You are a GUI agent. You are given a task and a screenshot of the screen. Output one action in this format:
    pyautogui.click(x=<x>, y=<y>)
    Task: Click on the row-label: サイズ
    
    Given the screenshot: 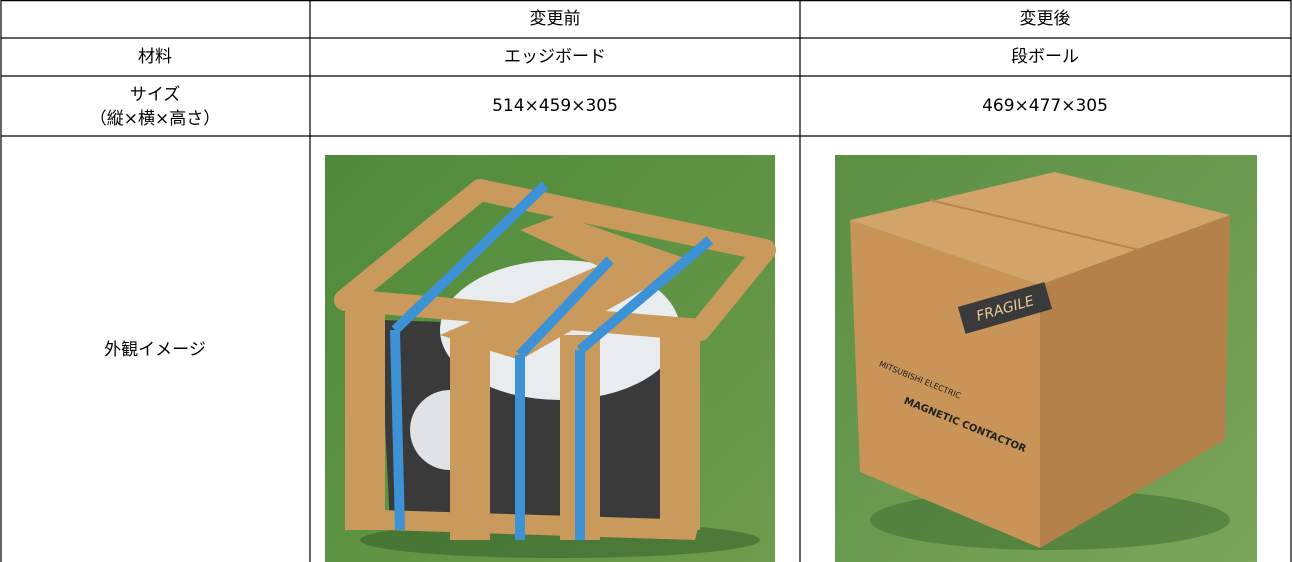 What is the action you would take?
    pyautogui.click(x=155, y=95)
    